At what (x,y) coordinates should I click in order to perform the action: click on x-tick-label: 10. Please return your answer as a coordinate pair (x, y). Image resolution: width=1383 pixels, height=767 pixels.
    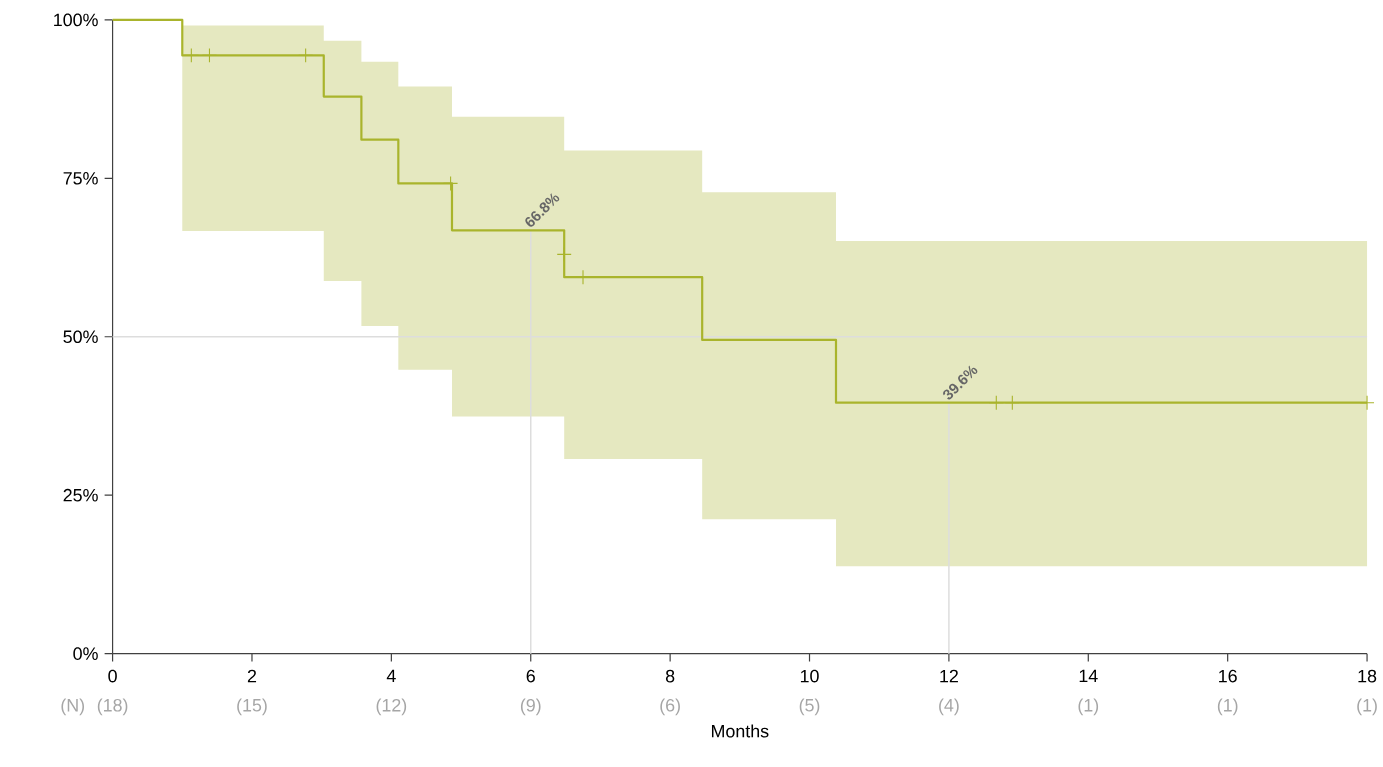
    Looking at the image, I should click on (809, 676).